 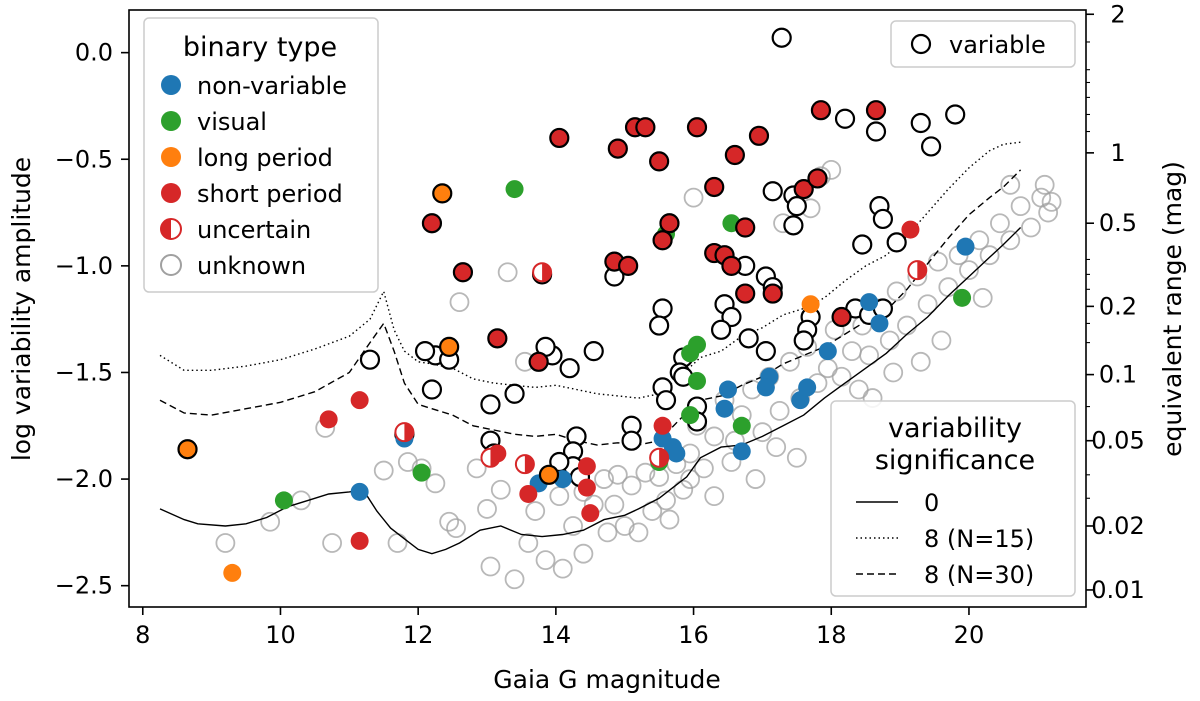 I want to click on legend-binary-title: binary type, so click(x=260, y=47).